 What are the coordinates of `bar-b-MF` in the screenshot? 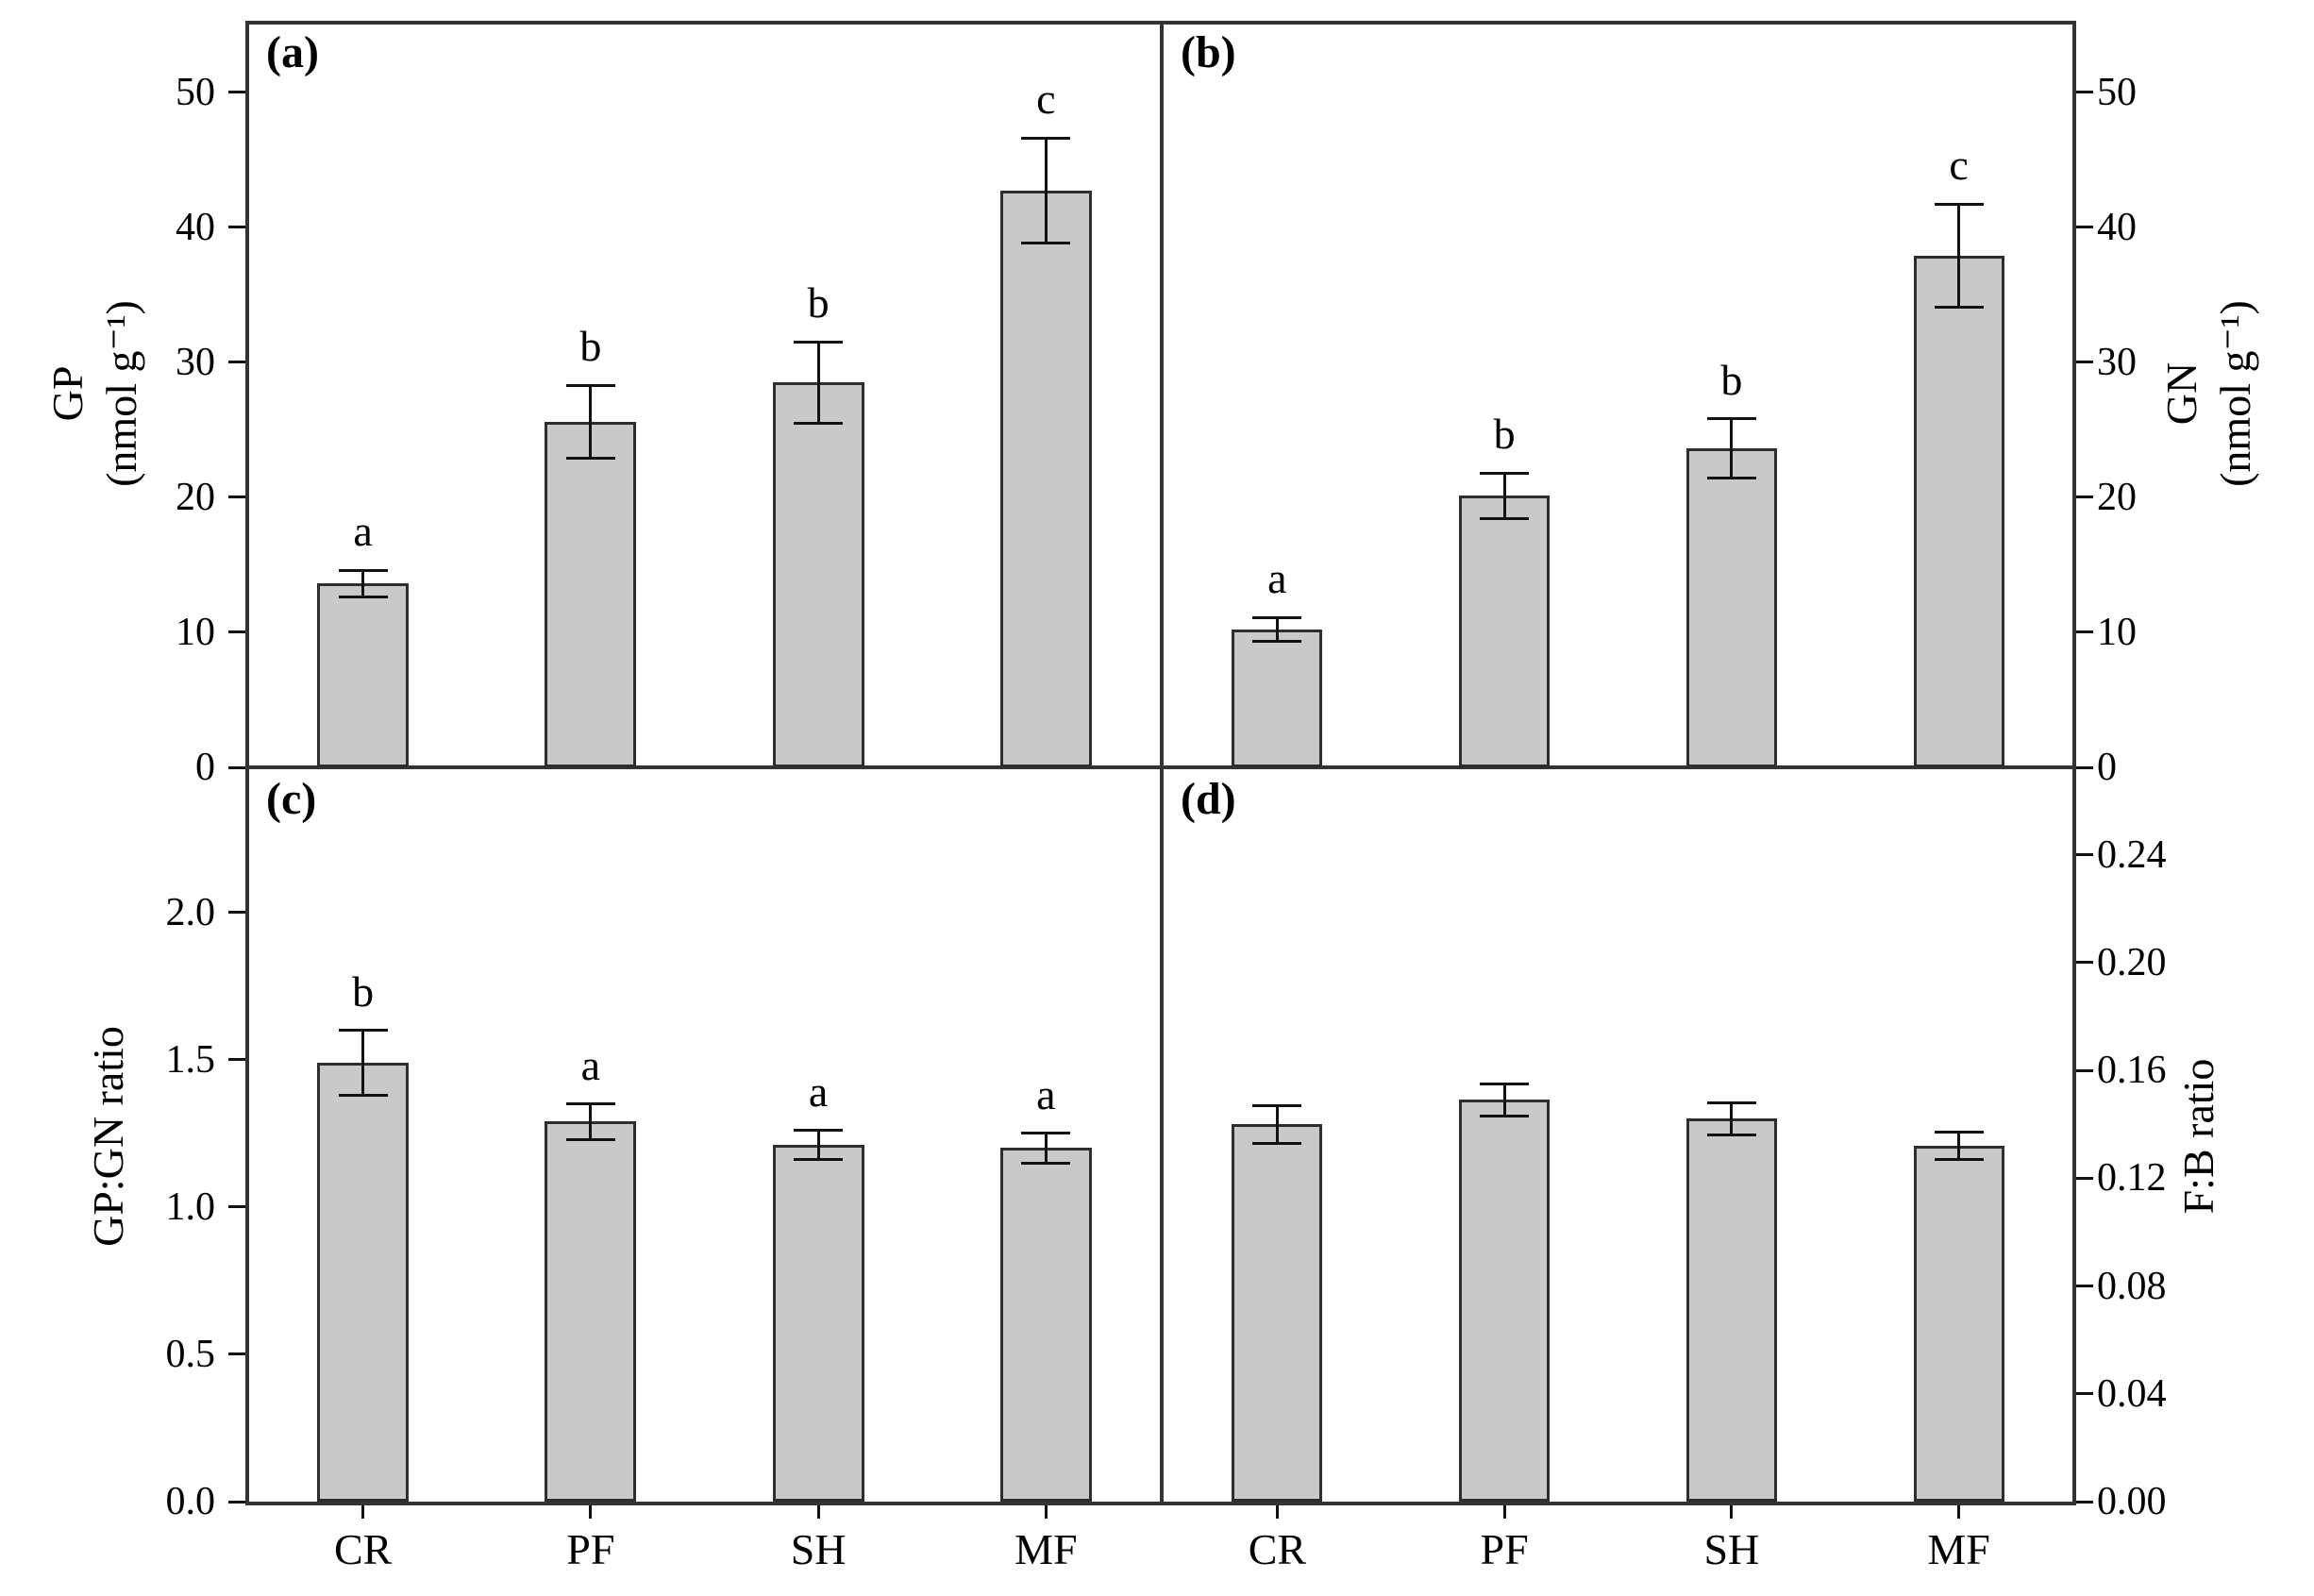 It's located at (1958, 511).